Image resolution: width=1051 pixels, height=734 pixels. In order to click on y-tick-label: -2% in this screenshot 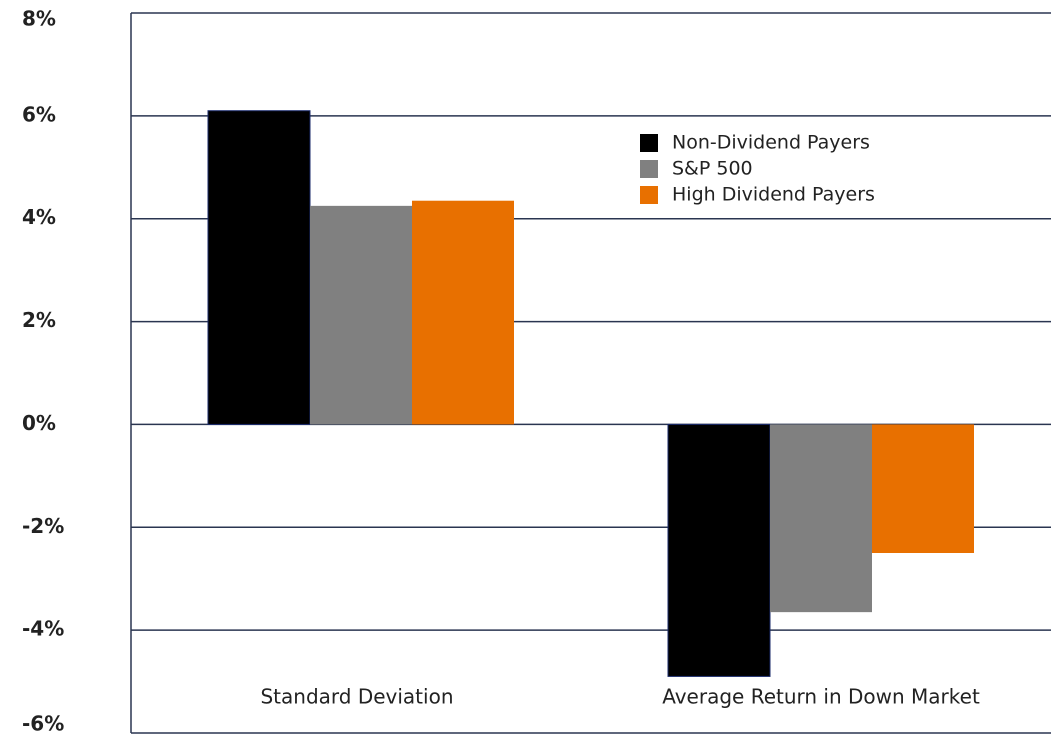, I will do `click(43, 526)`.